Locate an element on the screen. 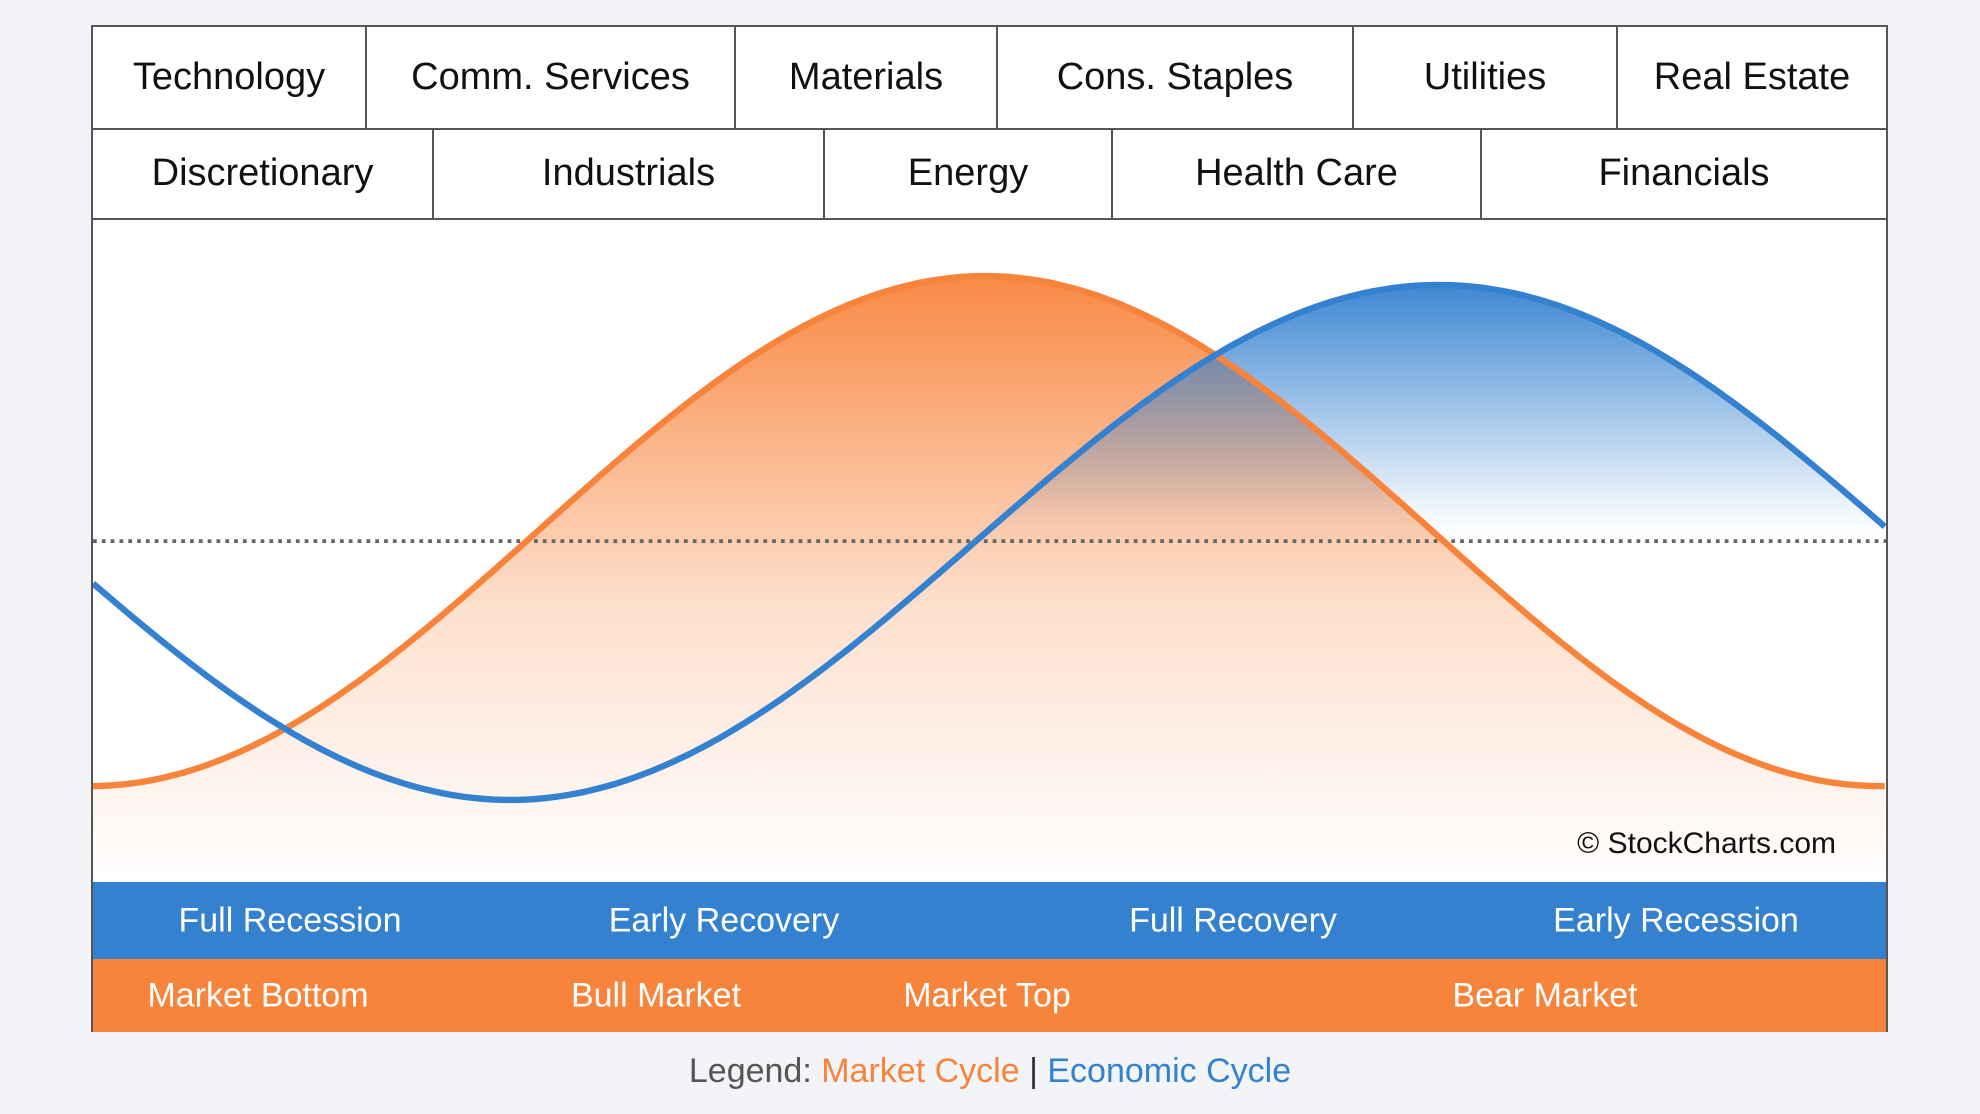  sector-energy: Energy is located at coordinates (969, 173).